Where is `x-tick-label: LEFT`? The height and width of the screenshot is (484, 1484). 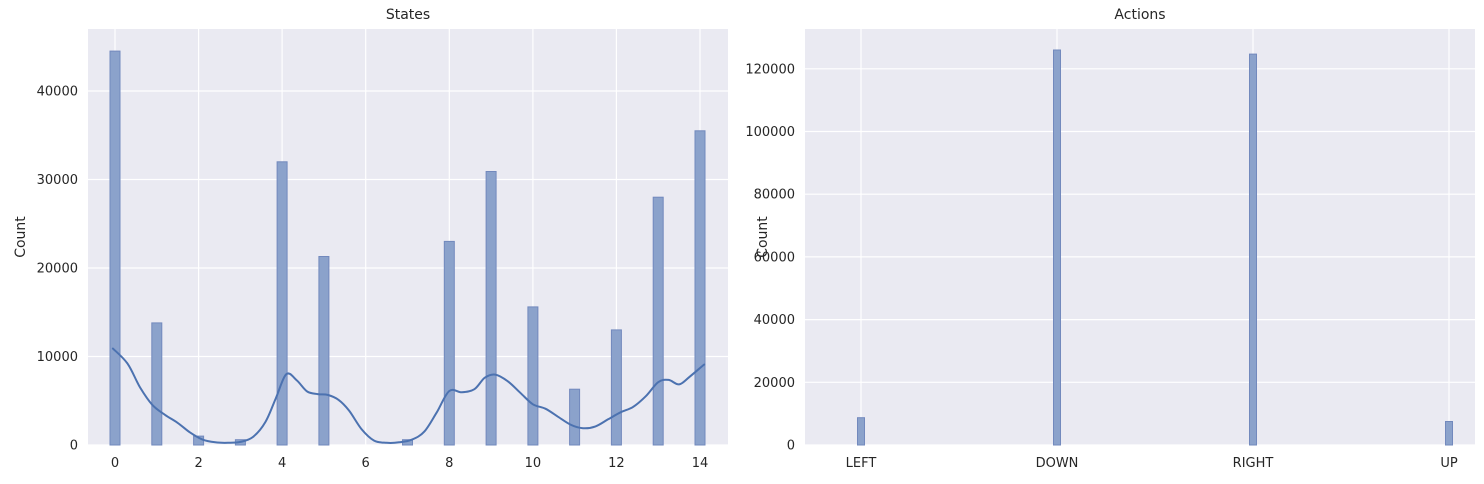 x-tick-label: LEFT is located at coordinates (861, 463).